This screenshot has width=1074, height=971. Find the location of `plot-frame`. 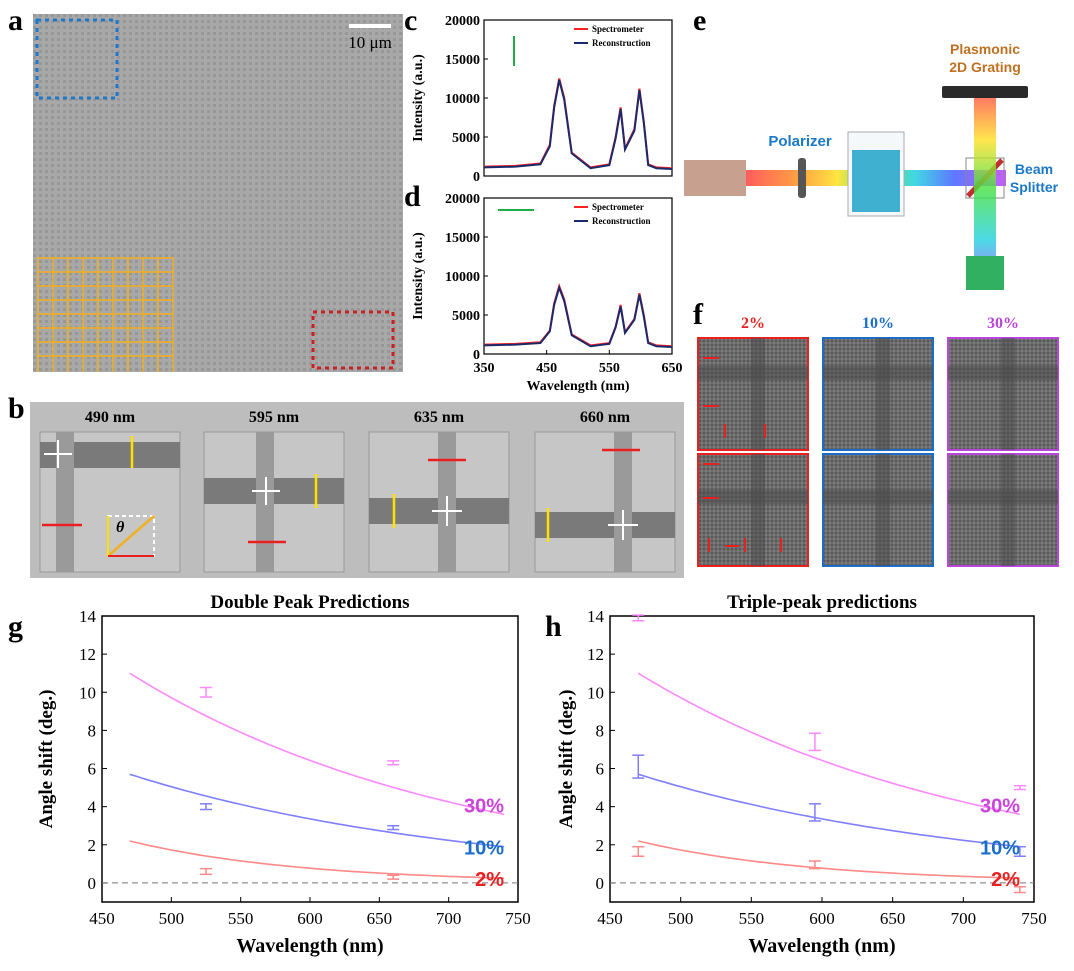

plot-frame is located at coordinates (310, 759).